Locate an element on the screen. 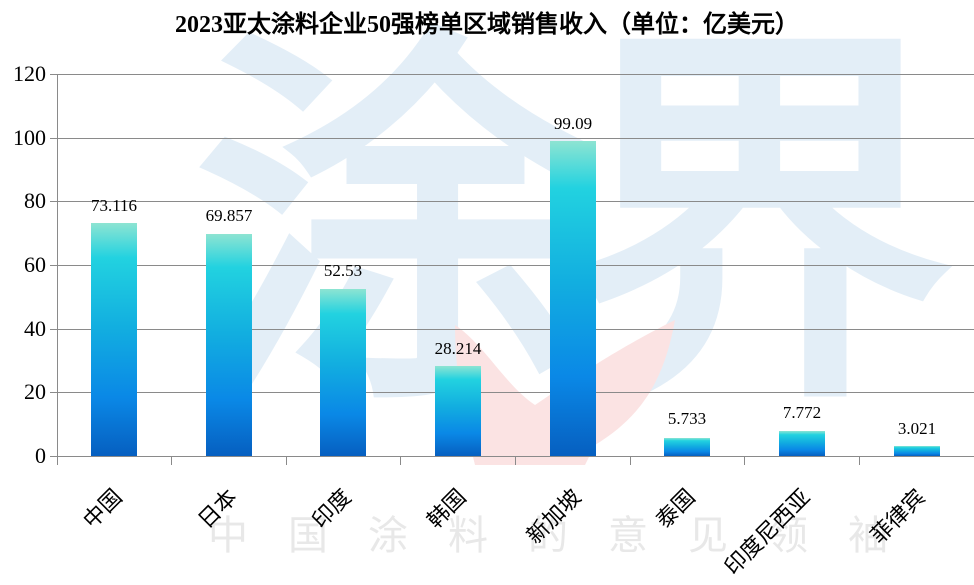  value-label-indonesia: 7.772 is located at coordinates (802, 412).